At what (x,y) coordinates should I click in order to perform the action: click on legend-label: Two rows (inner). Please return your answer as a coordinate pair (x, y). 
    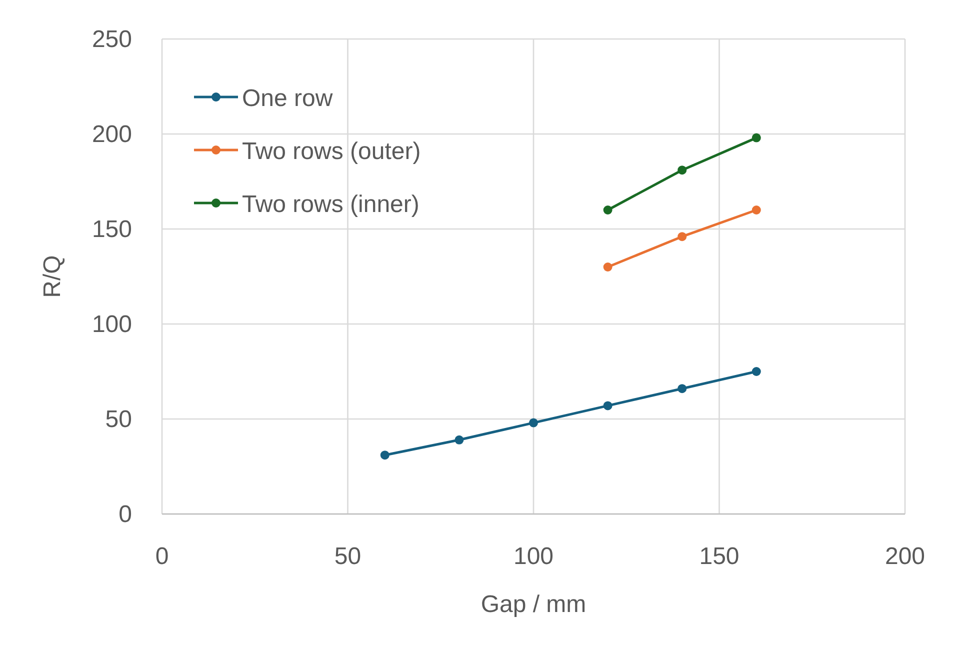
    Looking at the image, I should click on (331, 204).